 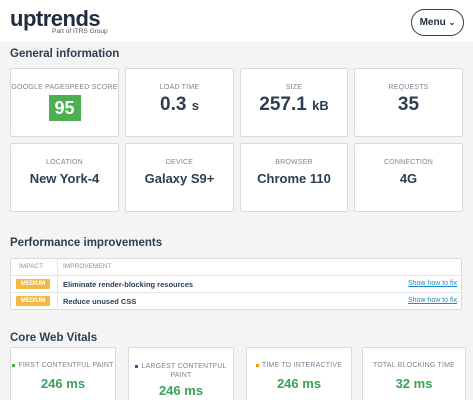 What do you see at coordinates (179, 87) in the screenshot?
I see `card-label: LOAD TIME` at bounding box center [179, 87].